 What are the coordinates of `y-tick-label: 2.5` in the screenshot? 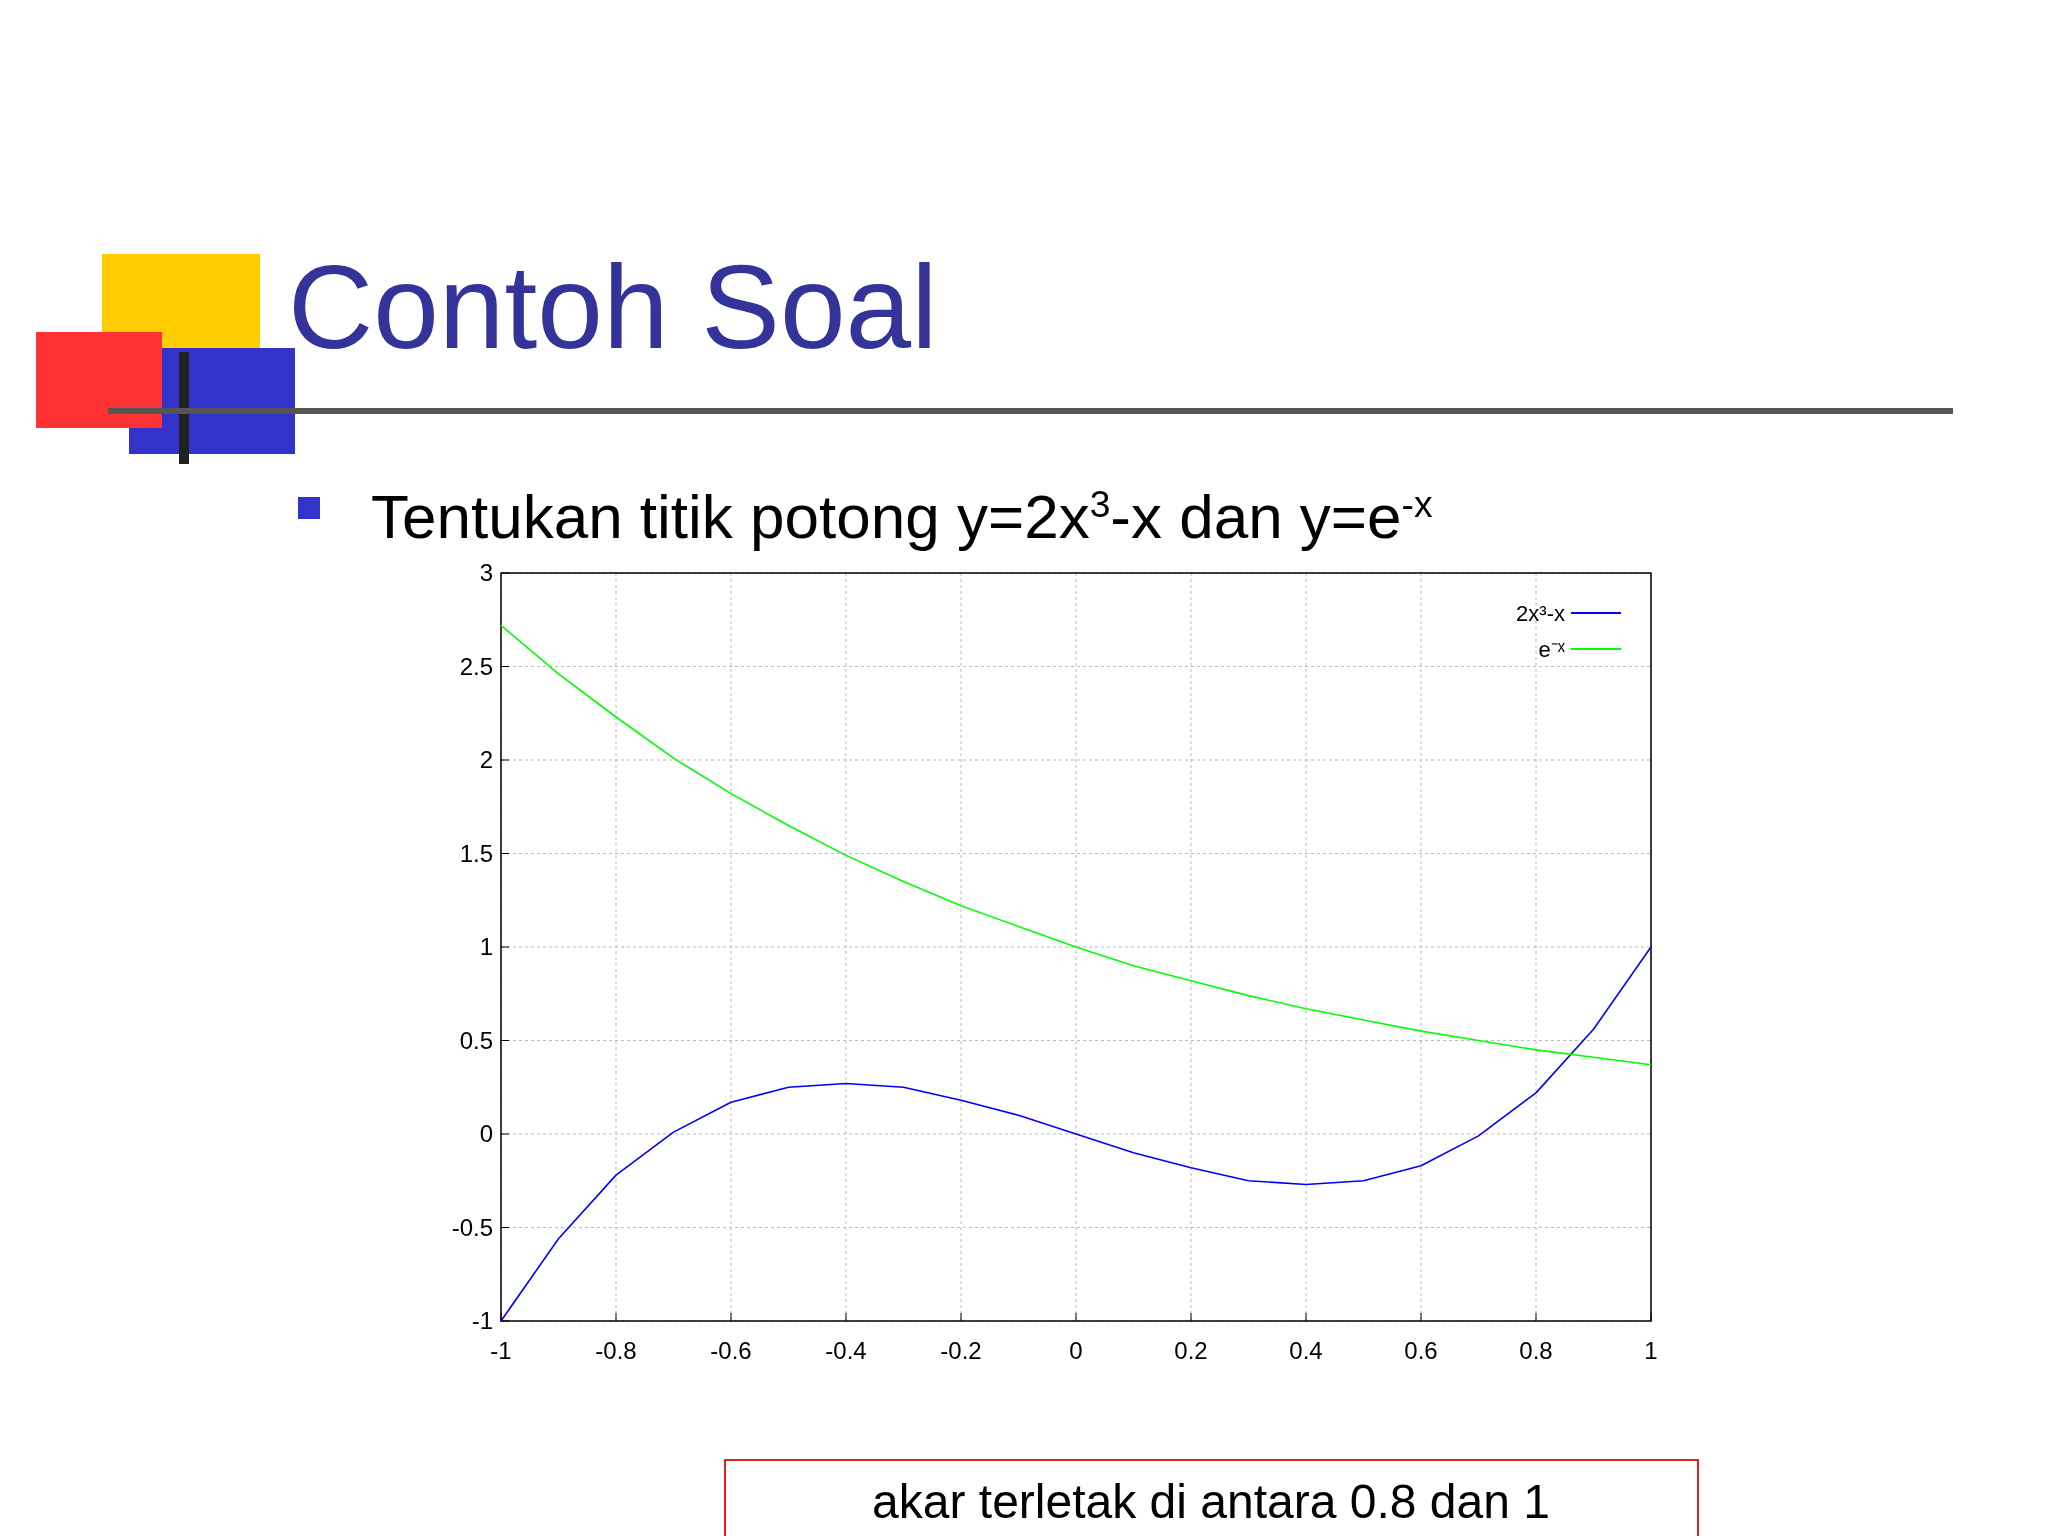 It's located at (476, 666).